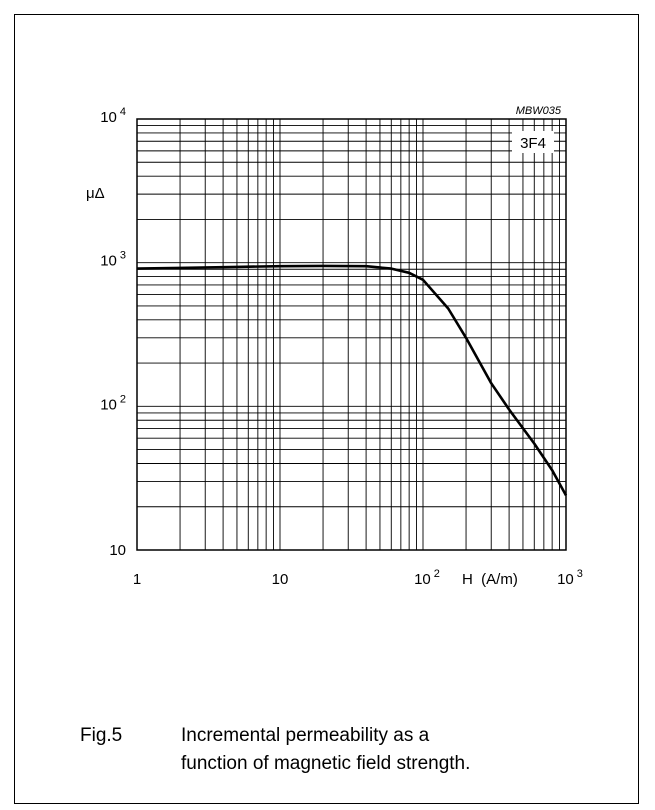 Image resolution: width=655 pixels, height=810 pixels. I want to click on x-axis-label: H (A/m), so click(490, 579).